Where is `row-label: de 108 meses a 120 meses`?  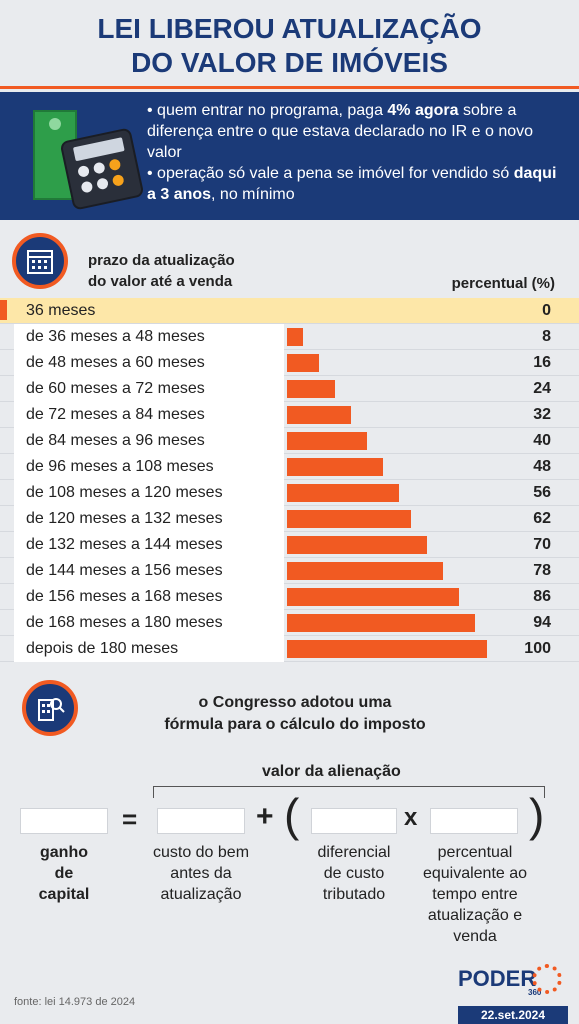 row-label: de 108 meses a 120 meses is located at coordinates (149, 493).